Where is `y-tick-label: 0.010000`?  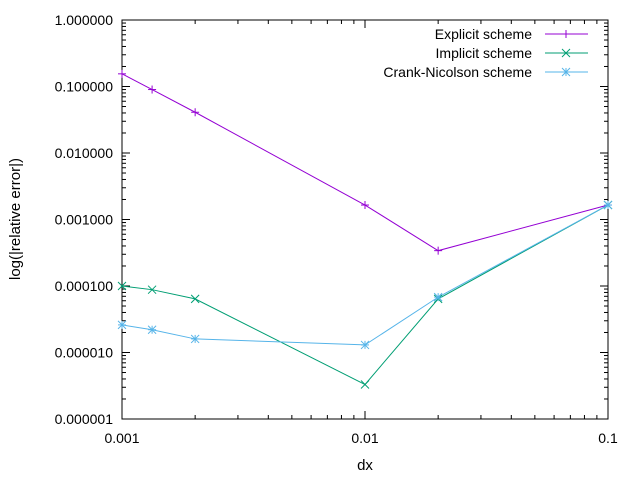
y-tick-label: 0.010000 is located at coordinates (84, 153).